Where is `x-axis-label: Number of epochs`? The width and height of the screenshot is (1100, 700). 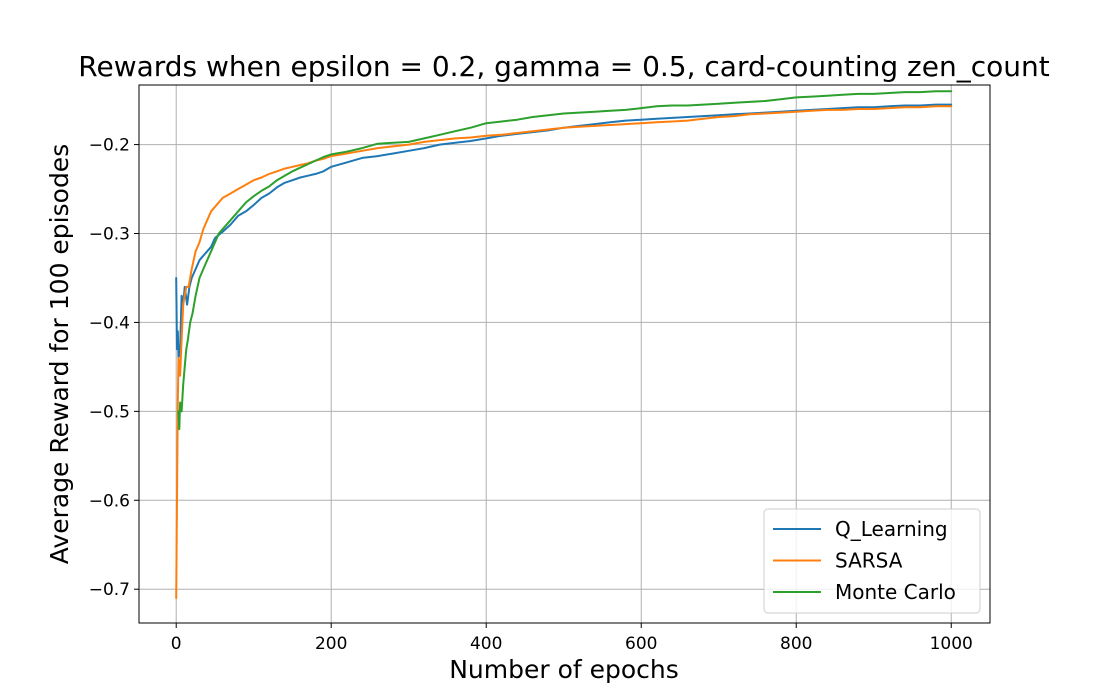 x-axis-label: Number of epochs is located at coordinates (564, 669).